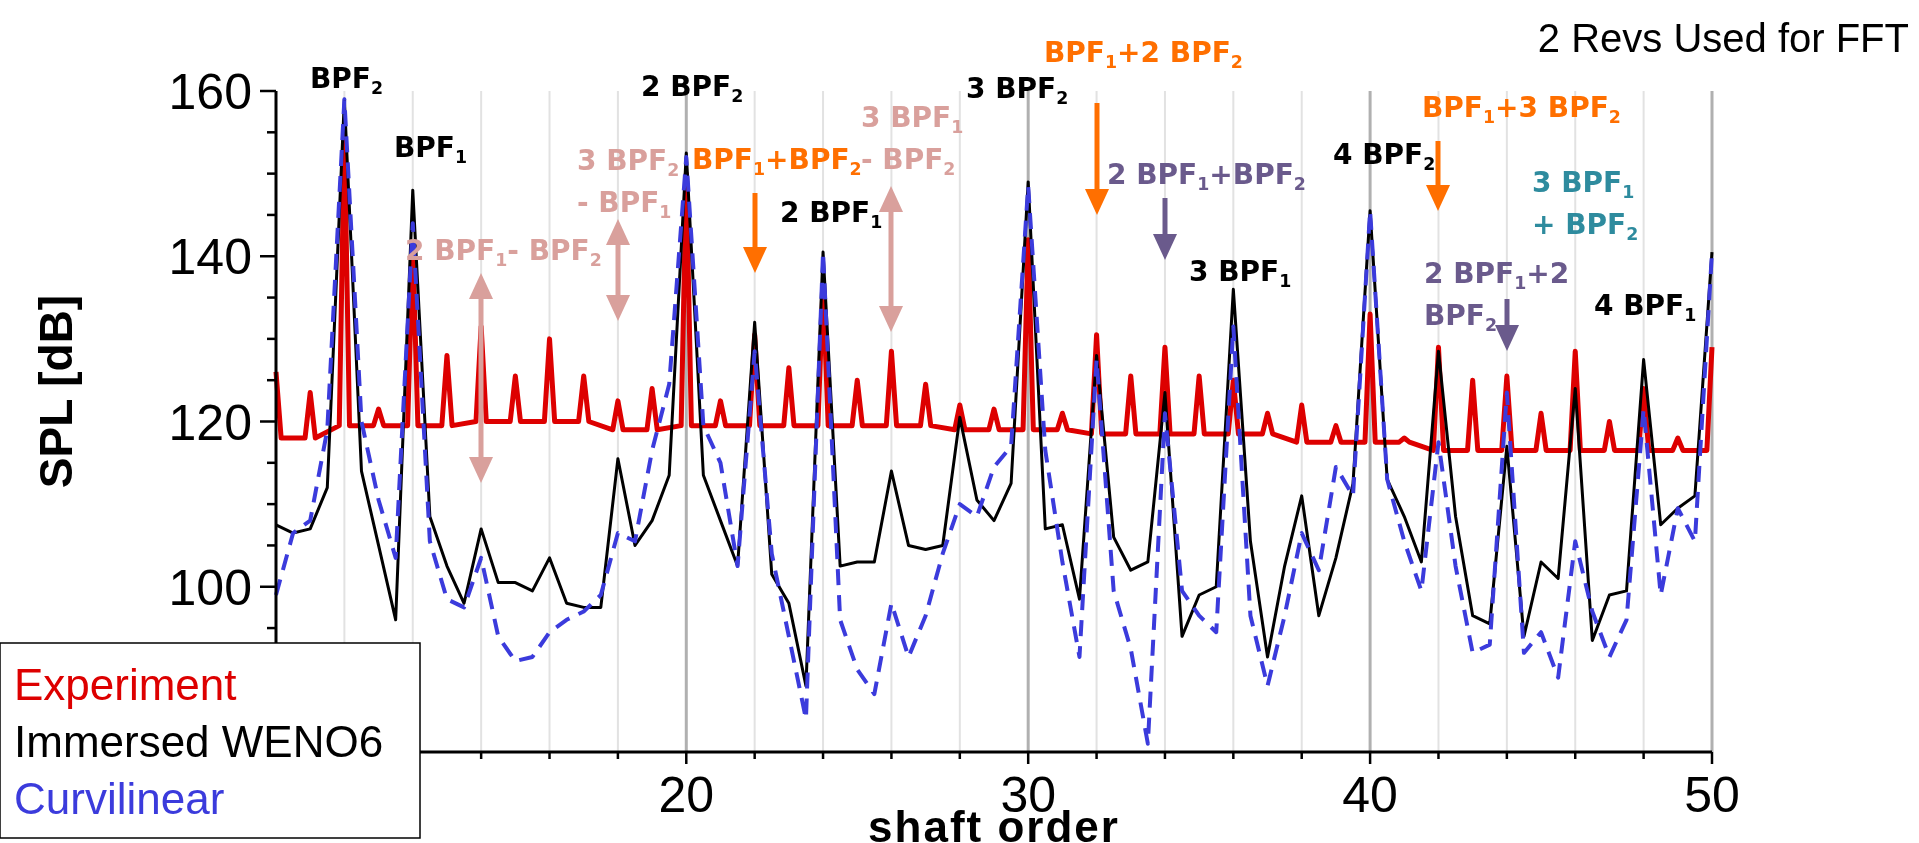  I want to click on annotation: 2 BPF$_{1}$, so click(831, 214).